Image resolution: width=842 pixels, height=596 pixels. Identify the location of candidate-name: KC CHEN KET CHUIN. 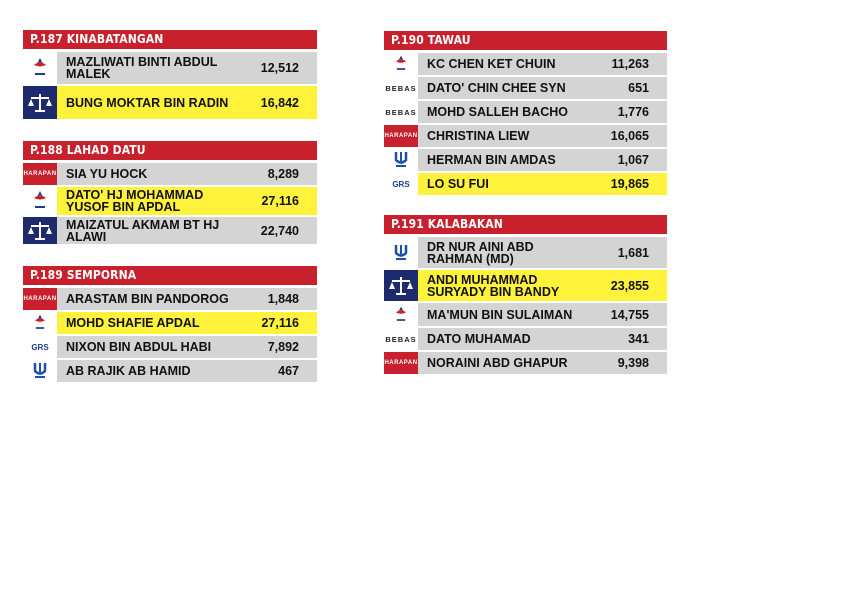
(491, 64).